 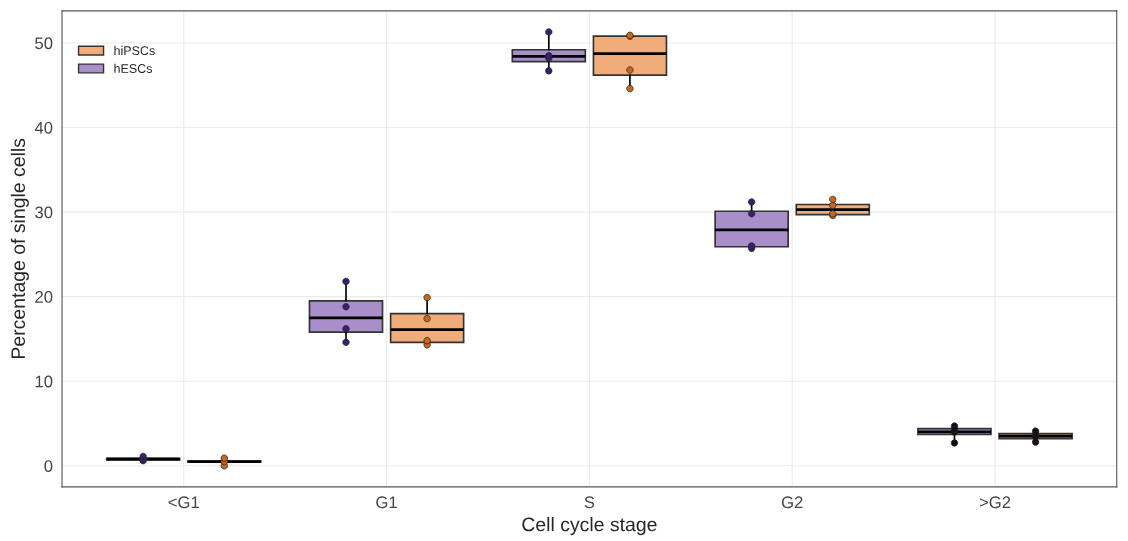 What do you see at coordinates (44, 297) in the screenshot?
I see `y-tick-label: 20` at bounding box center [44, 297].